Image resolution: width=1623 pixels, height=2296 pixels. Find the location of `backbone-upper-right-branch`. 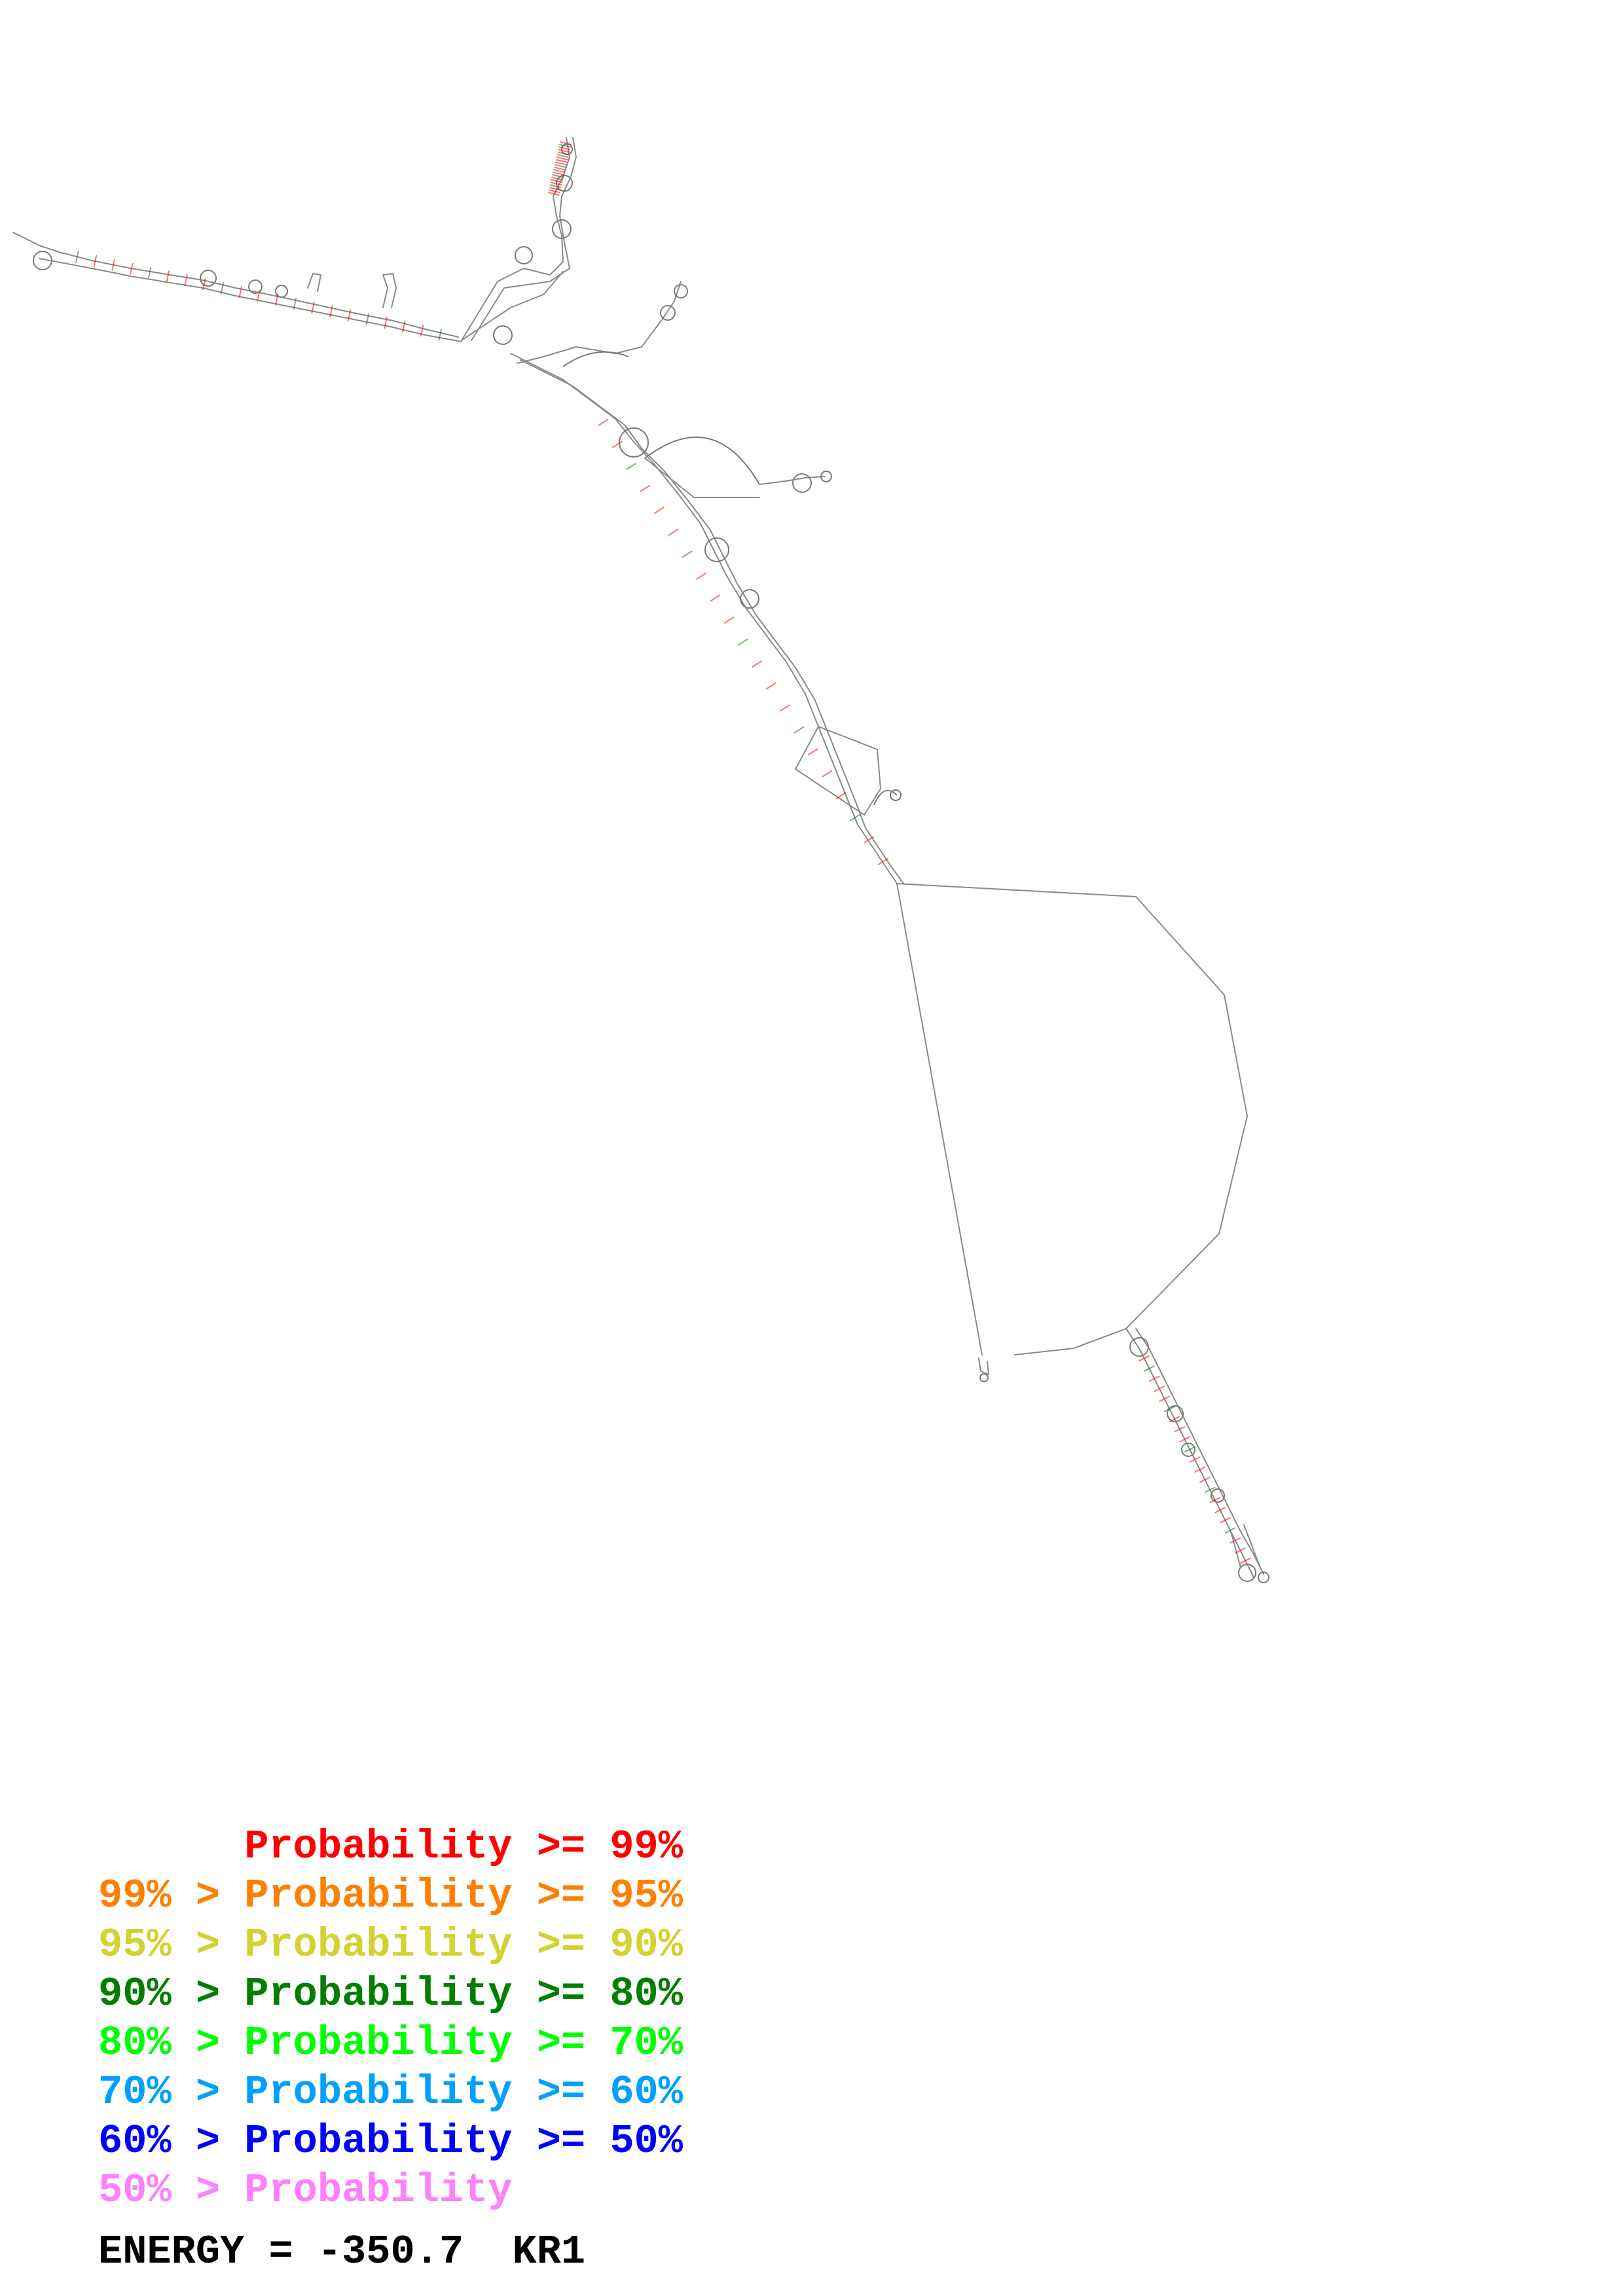

backbone-upper-right-branch is located at coordinates (599, 322).